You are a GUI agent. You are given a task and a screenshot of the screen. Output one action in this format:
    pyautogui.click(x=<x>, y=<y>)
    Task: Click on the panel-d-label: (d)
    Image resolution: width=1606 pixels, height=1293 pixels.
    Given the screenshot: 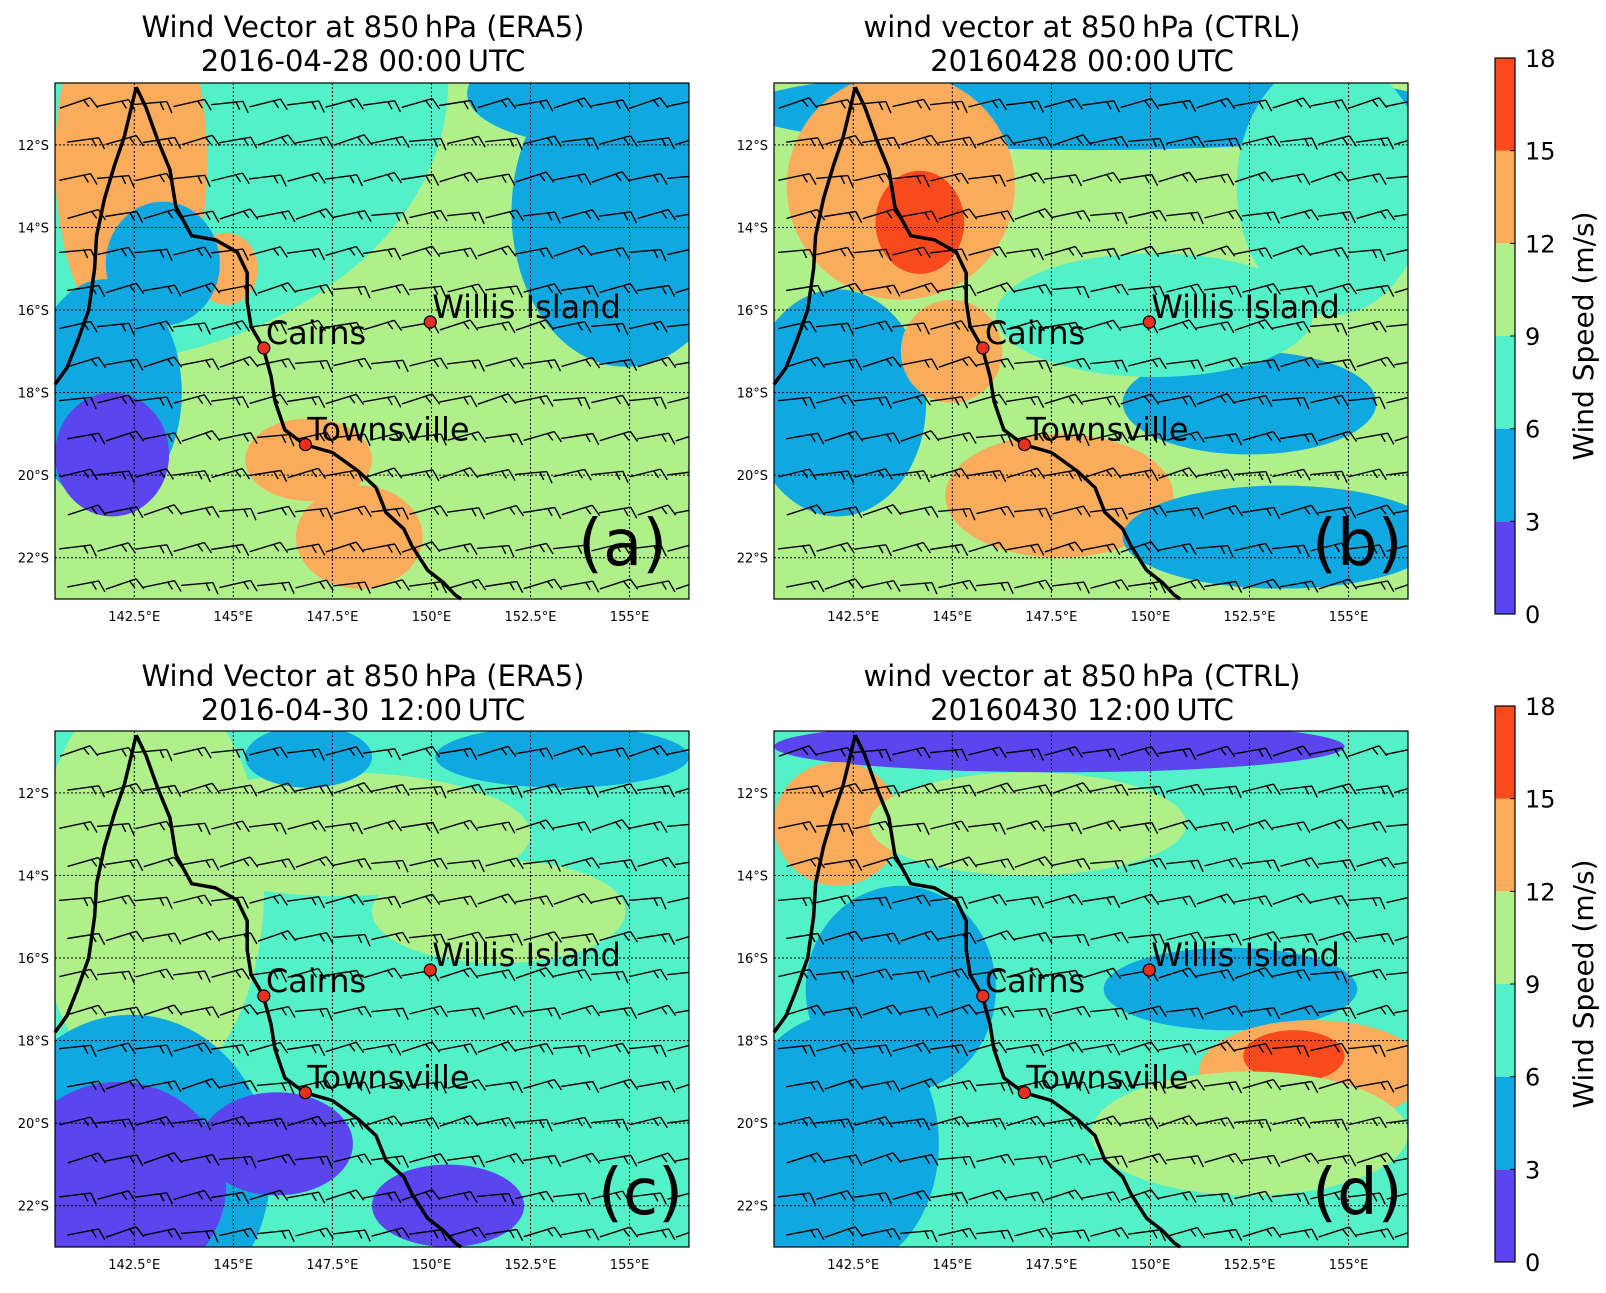 What is the action you would take?
    pyautogui.click(x=1357, y=1193)
    